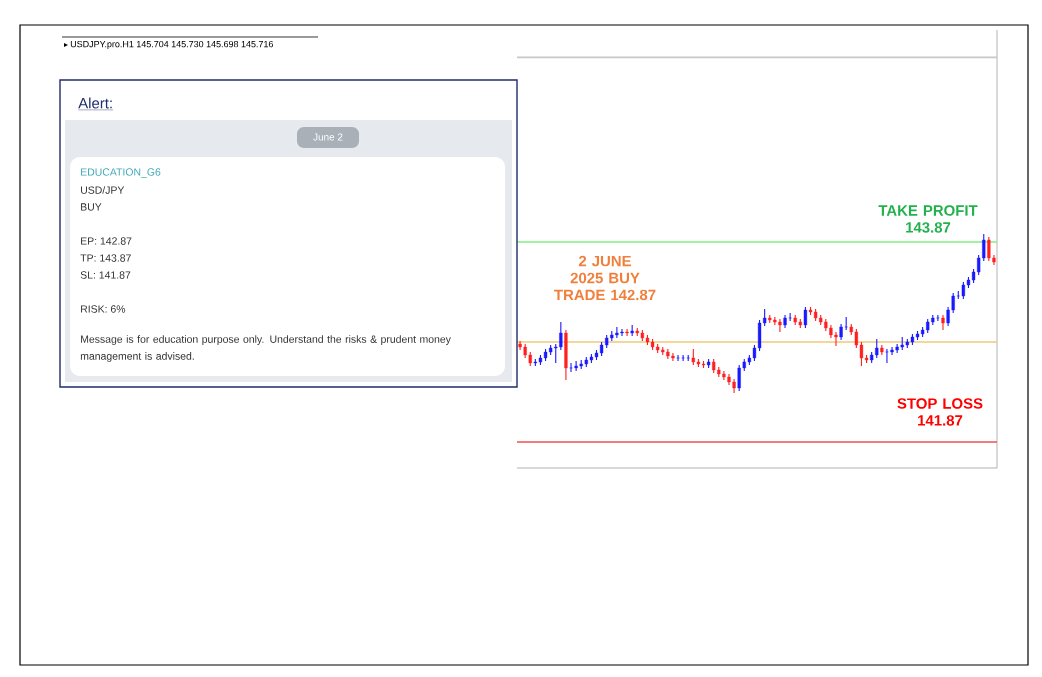 Image resolution: width=1042 pixels, height=677 pixels. I want to click on text: RISK: 6%, so click(103, 309).